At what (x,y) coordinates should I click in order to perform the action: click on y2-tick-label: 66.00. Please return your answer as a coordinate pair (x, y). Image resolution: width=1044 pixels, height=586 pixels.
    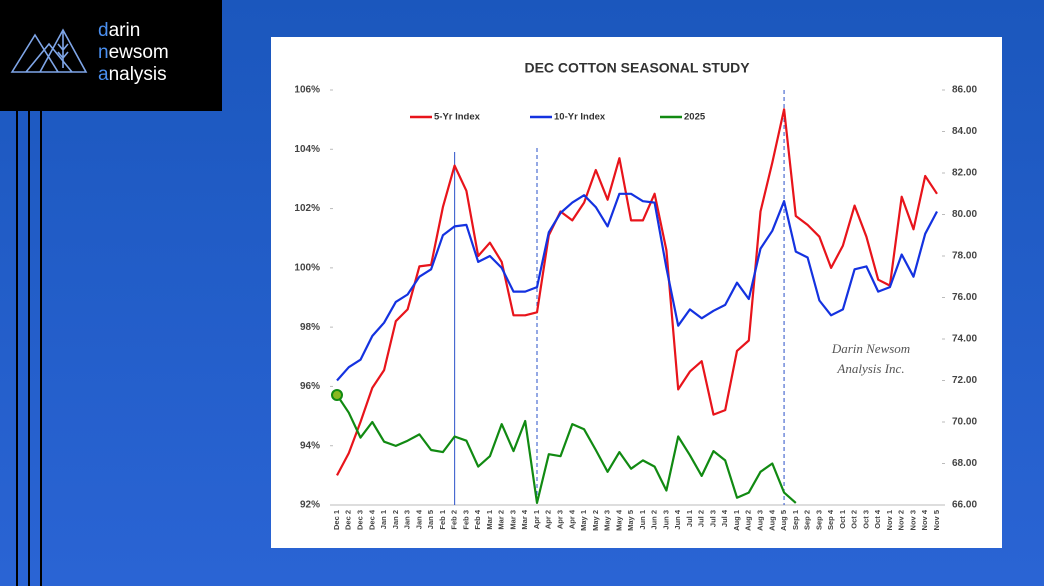
    Looking at the image, I should click on (964, 505).